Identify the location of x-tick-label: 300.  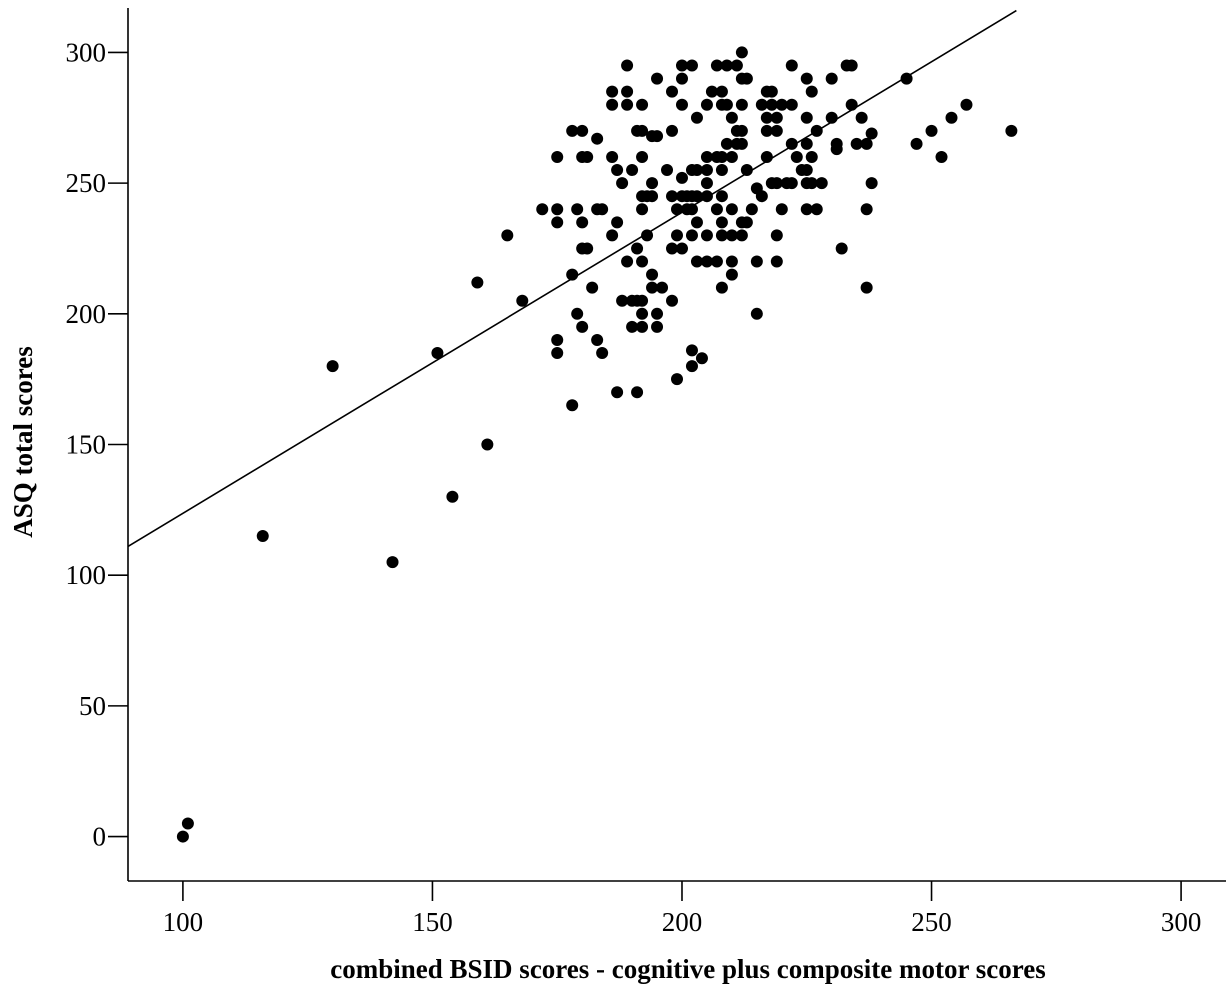
(1181, 922).